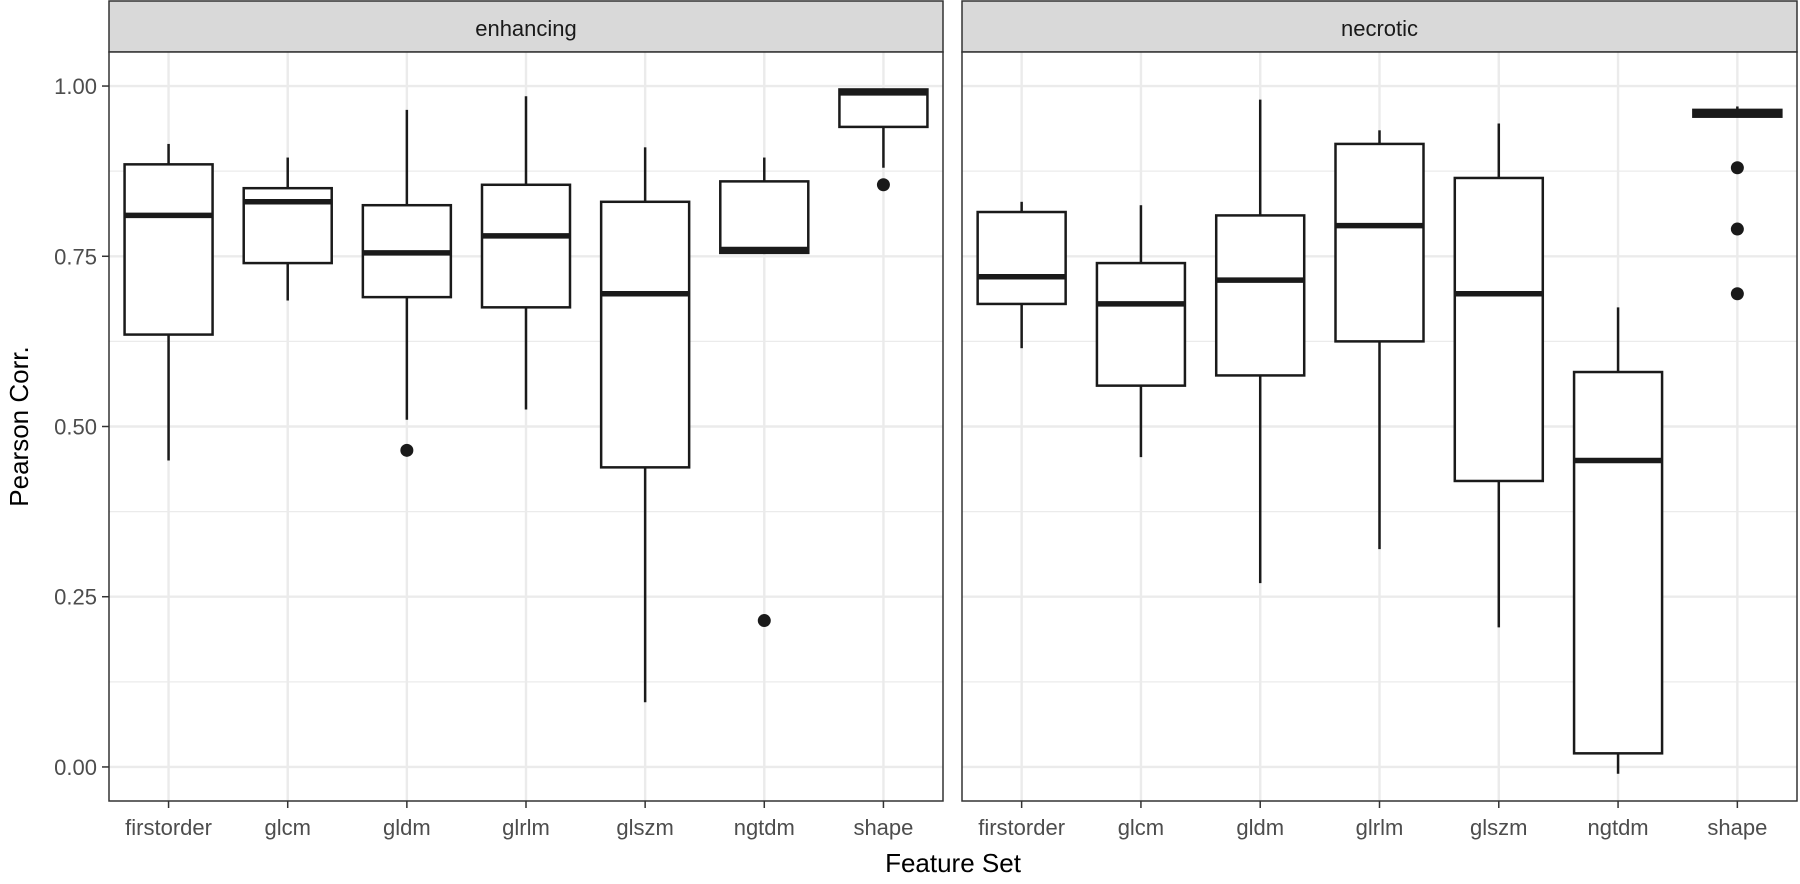  What do you see at coordinates (75, 427) in the screenshot?
I see `y-tick-label: 0.50` at bounding box center [75, 427].